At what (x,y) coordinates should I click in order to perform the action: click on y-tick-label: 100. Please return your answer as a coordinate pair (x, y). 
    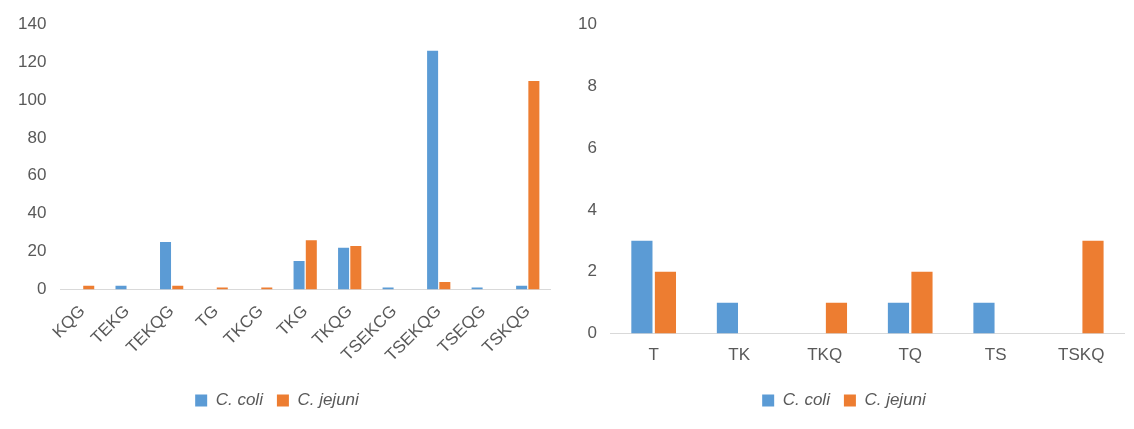
    Looking at the image, I should click on (32, 99).